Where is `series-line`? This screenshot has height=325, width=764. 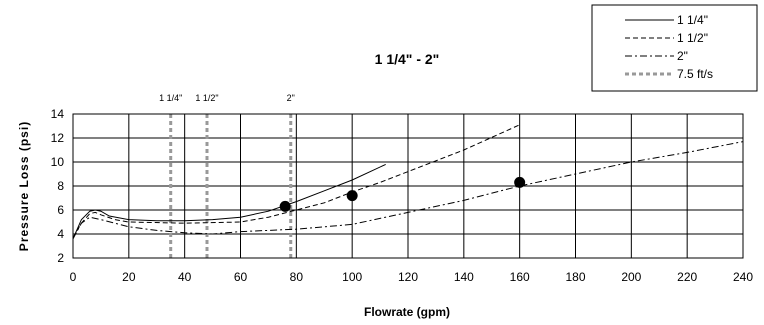
series-line is located at coordinates (229, 201).